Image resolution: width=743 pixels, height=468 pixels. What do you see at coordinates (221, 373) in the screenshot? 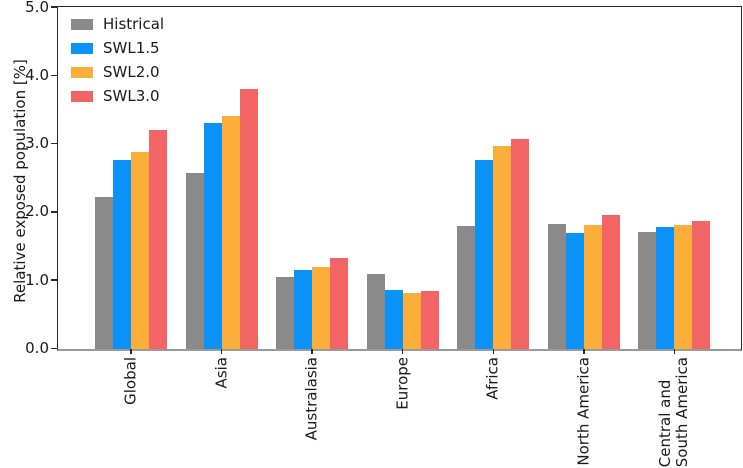
I see `x-tick-label: Asia` at bounding box center [221, 373].